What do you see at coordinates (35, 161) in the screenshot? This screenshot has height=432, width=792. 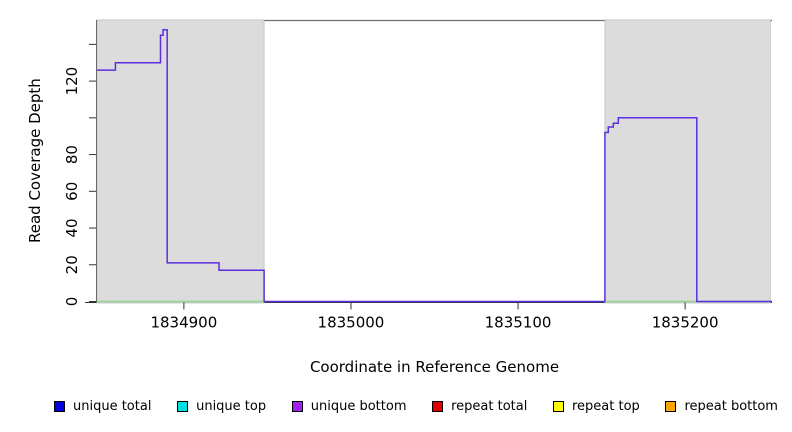 I see `y-axis-title: Read Coverage Depth` at bounding box center [35, 161].